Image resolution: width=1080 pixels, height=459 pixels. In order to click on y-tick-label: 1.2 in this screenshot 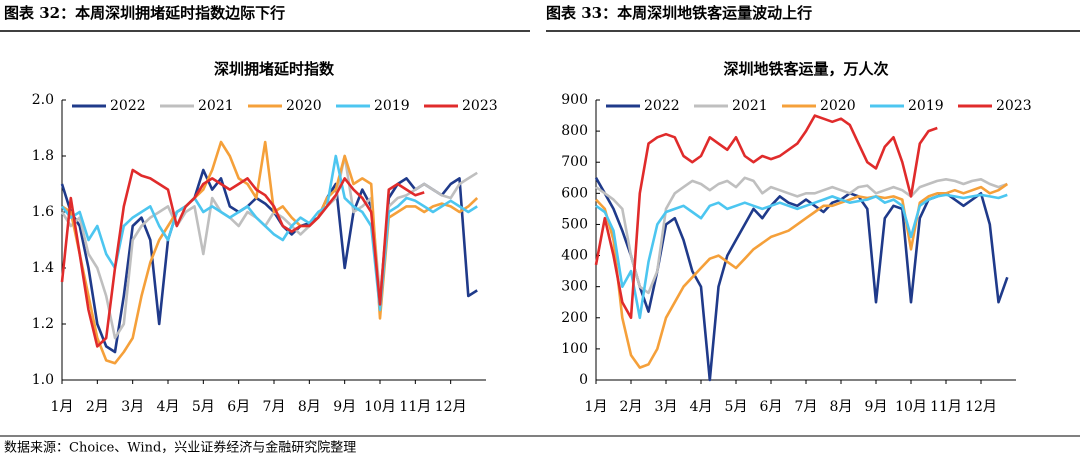, I will do `click(43, 324)`.